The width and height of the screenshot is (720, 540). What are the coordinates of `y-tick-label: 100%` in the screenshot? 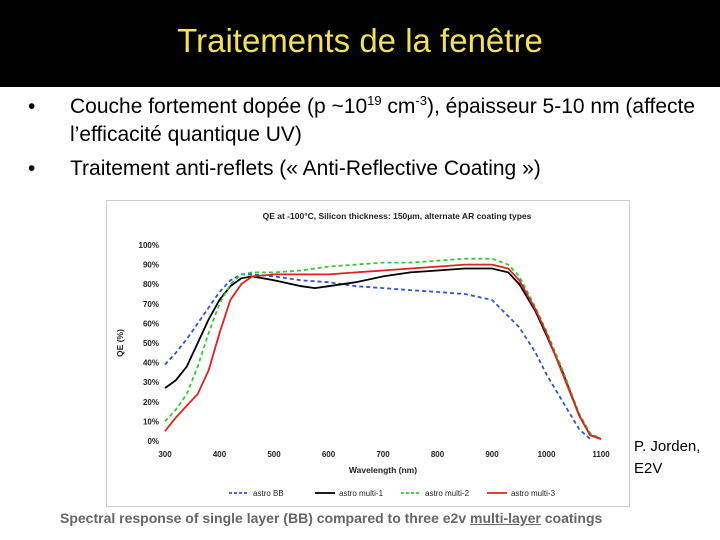 It's located at (149, 245).